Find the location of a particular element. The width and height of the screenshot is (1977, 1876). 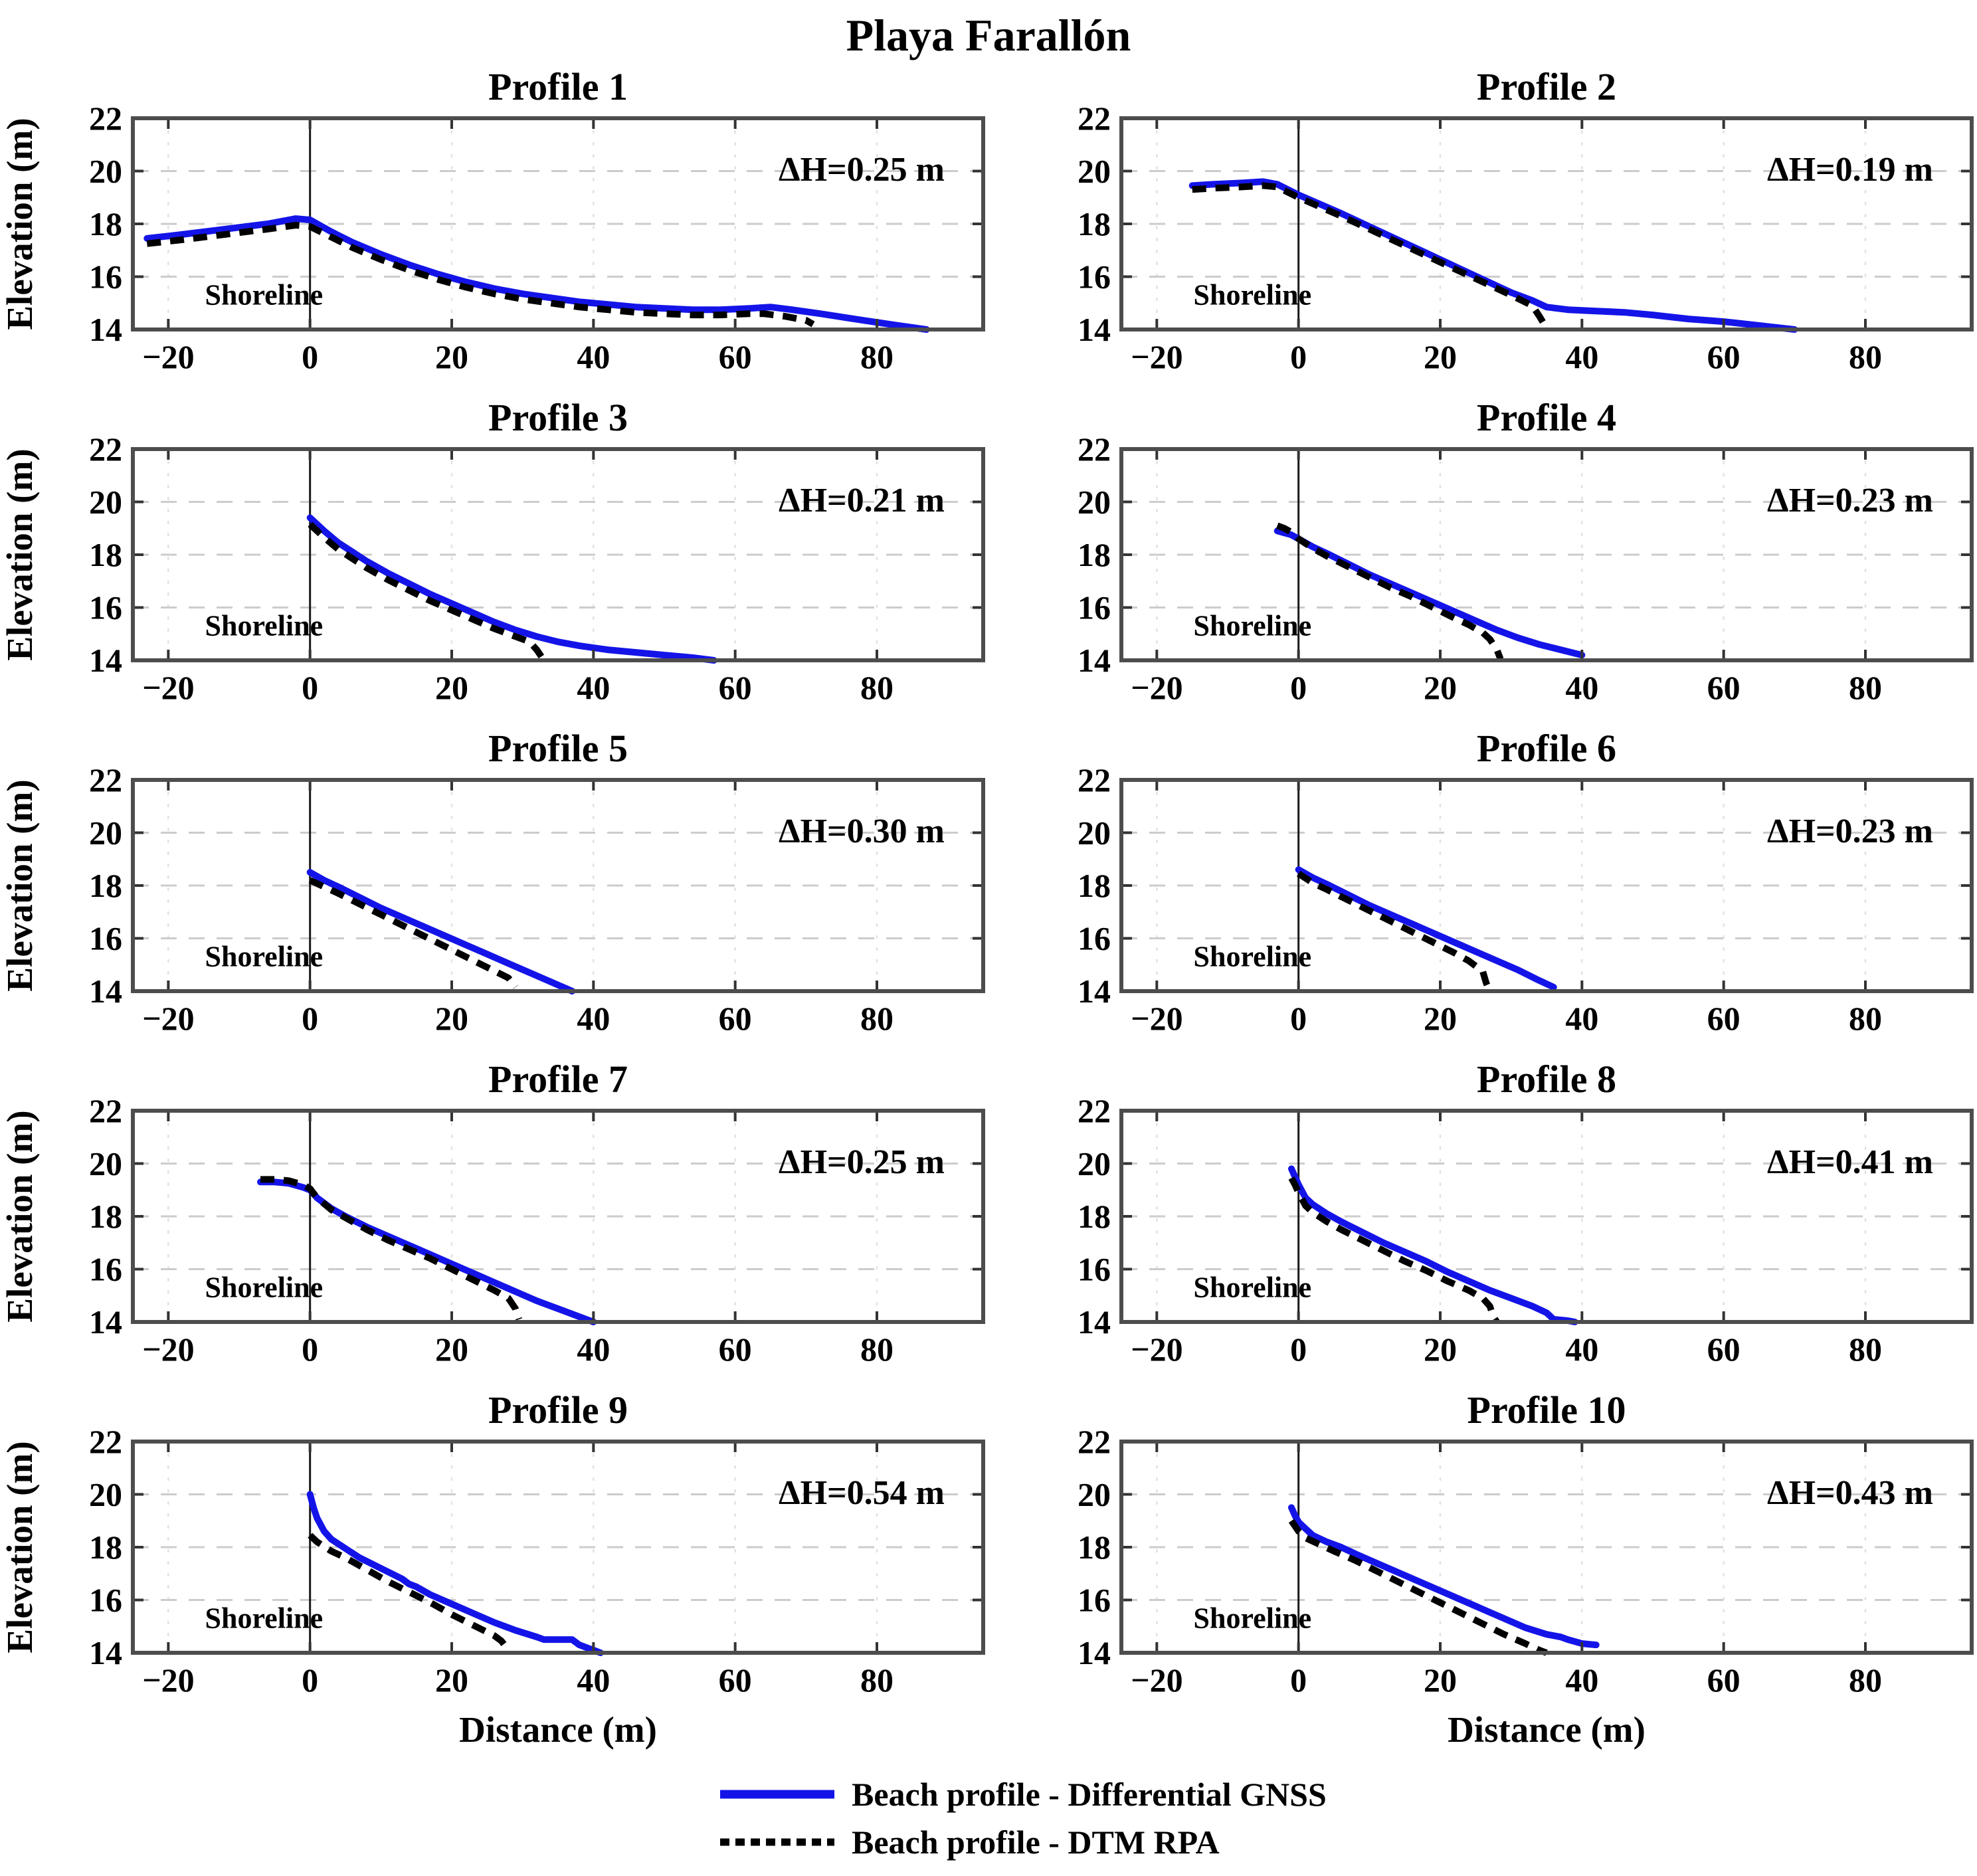

subplot-title: Profile 8 is located at coordinates (1546, 1080).